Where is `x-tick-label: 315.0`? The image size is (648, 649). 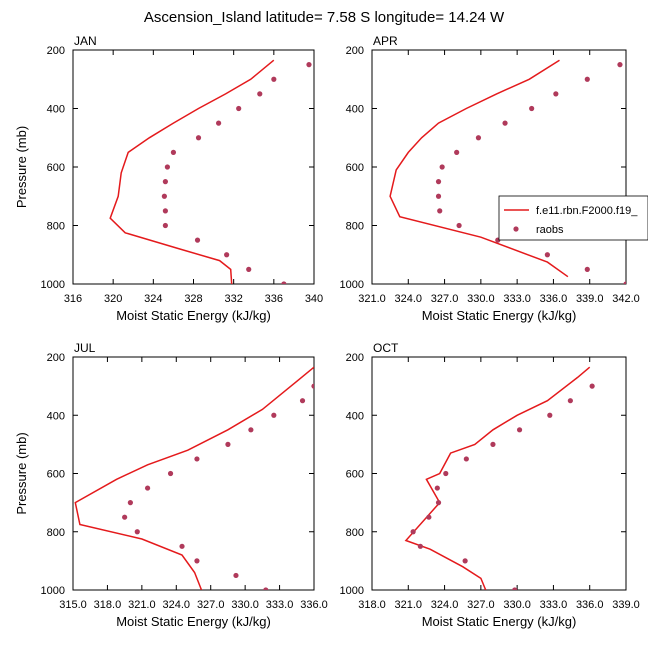
x-tick-label: 315.0 is located at coordinates (73, 605).